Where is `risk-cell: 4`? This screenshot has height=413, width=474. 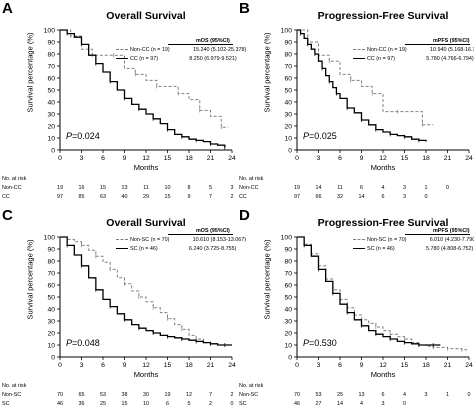 risk-cell: 4 is located at coordinates (361, 404).